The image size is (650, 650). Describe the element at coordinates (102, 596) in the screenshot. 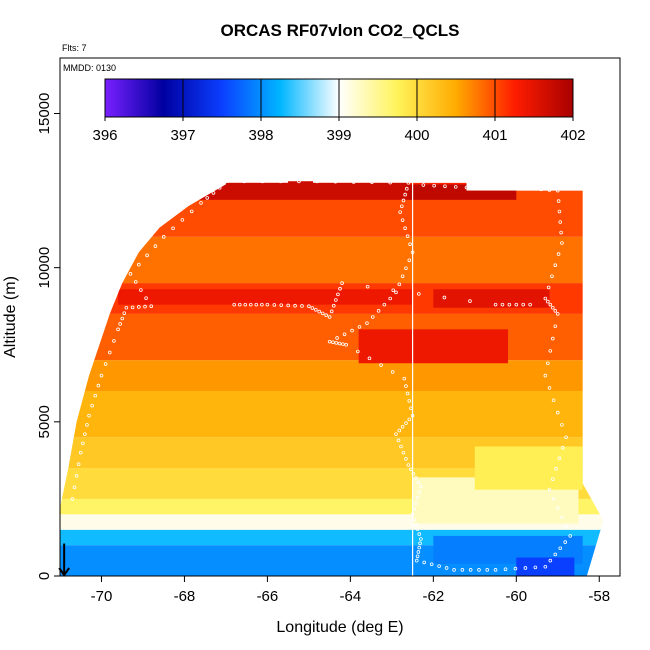

I see `x-tick-label: -70` at that location.